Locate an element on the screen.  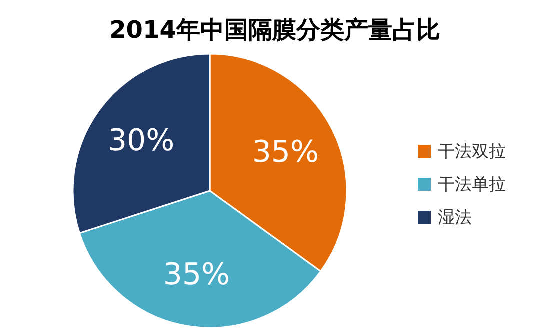
legend-label: 干法双拉 is located at coordinates (472, 152).